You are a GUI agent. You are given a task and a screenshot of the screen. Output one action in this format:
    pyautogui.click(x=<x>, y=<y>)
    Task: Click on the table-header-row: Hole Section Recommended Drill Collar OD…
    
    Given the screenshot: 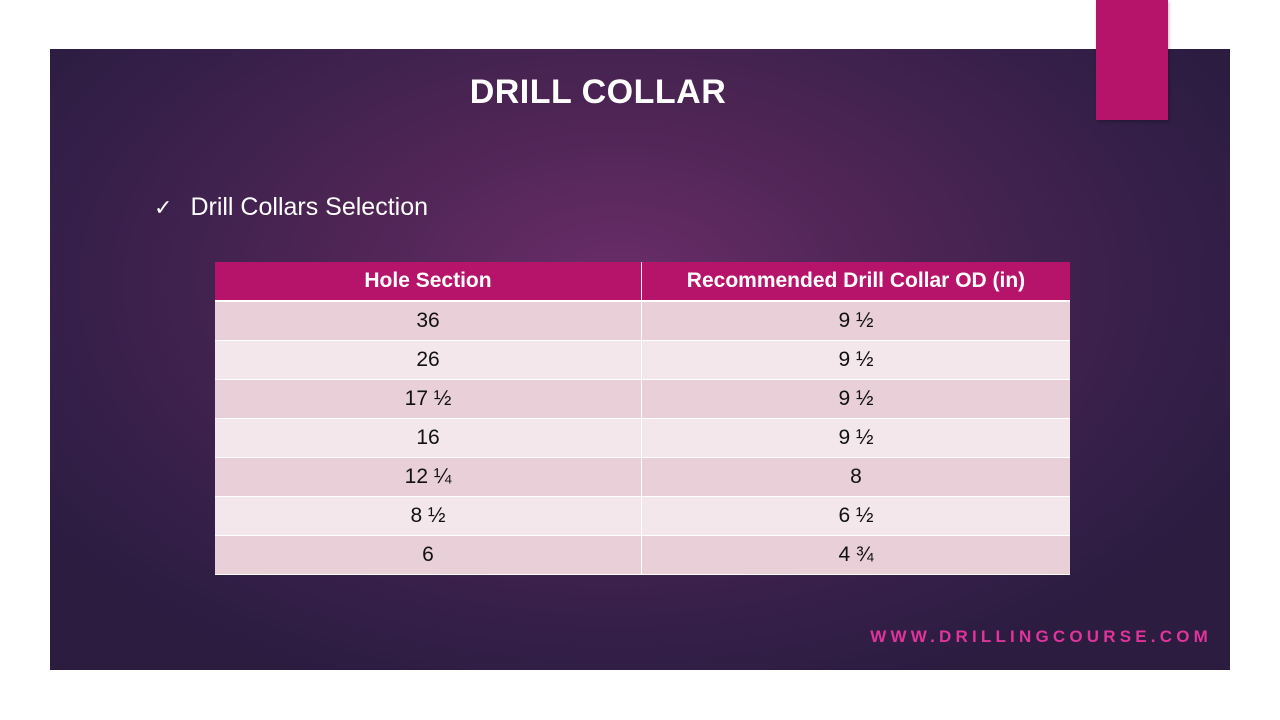 What is the action you would take?
    pyautogui.click(x=642, y=282)
    